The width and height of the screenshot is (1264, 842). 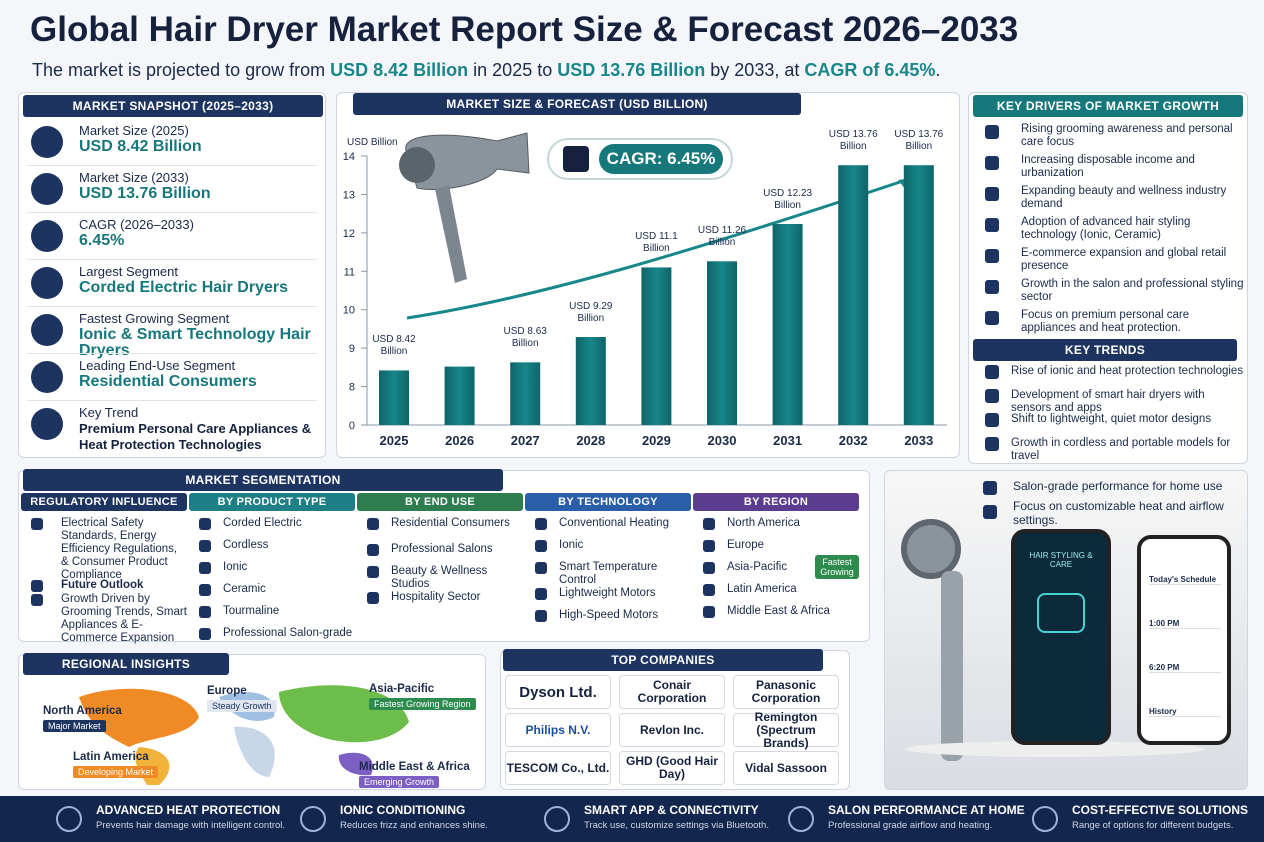 I want to click on segment-item: Future Outlook, so click(x=102, y=585).